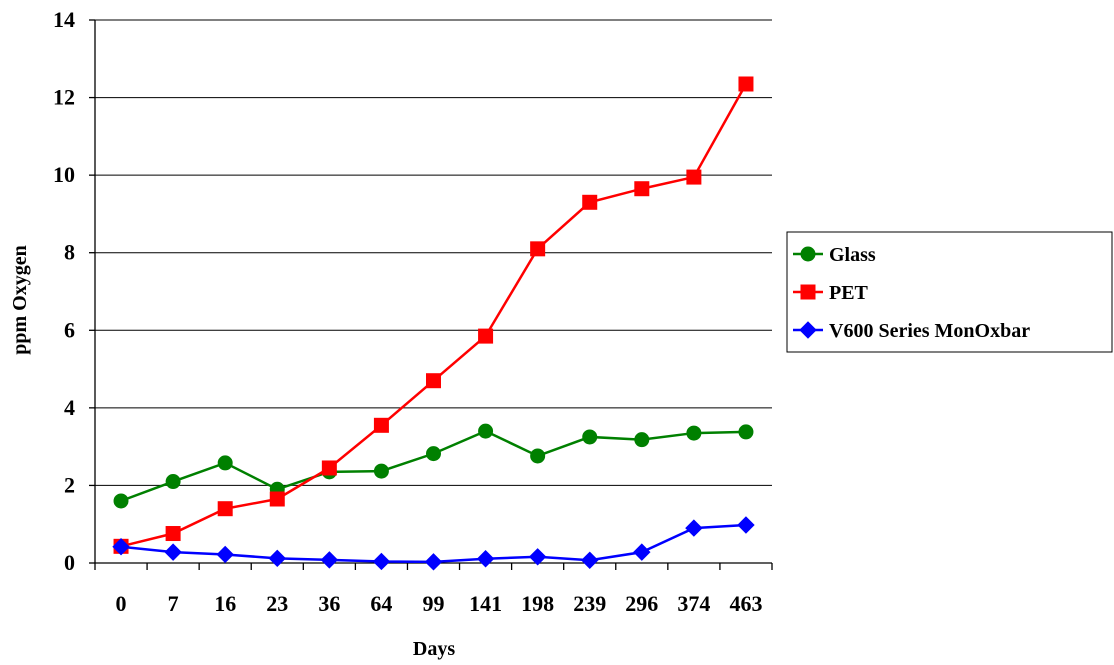 This screenshot has height=665, width=1114. What do you see at coordinates (121, 603) in the screenshot?
I see `x-tick-label: 0` at bounding box center [121, 603].